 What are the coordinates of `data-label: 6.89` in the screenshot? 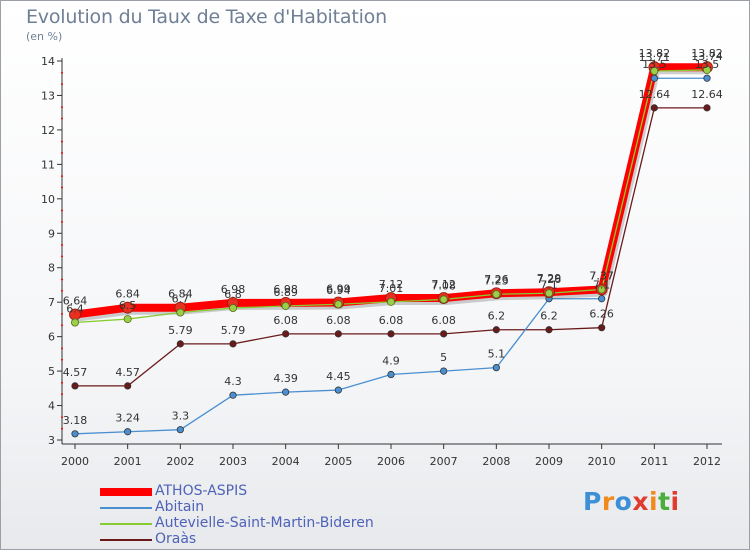 It's located at (285, 292).